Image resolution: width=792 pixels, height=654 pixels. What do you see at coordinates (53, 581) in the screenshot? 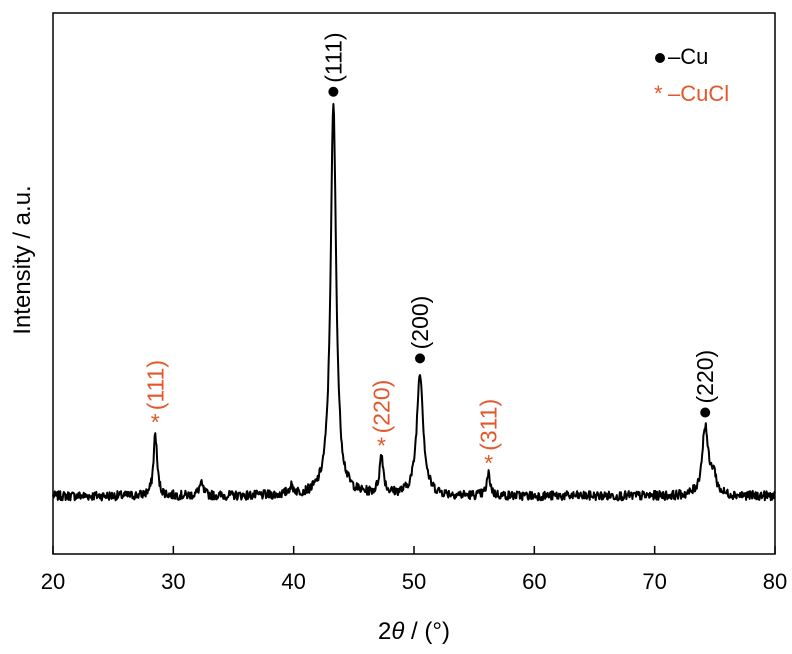
I see `x-tick-label: 20` at bounding box center [53, 581].